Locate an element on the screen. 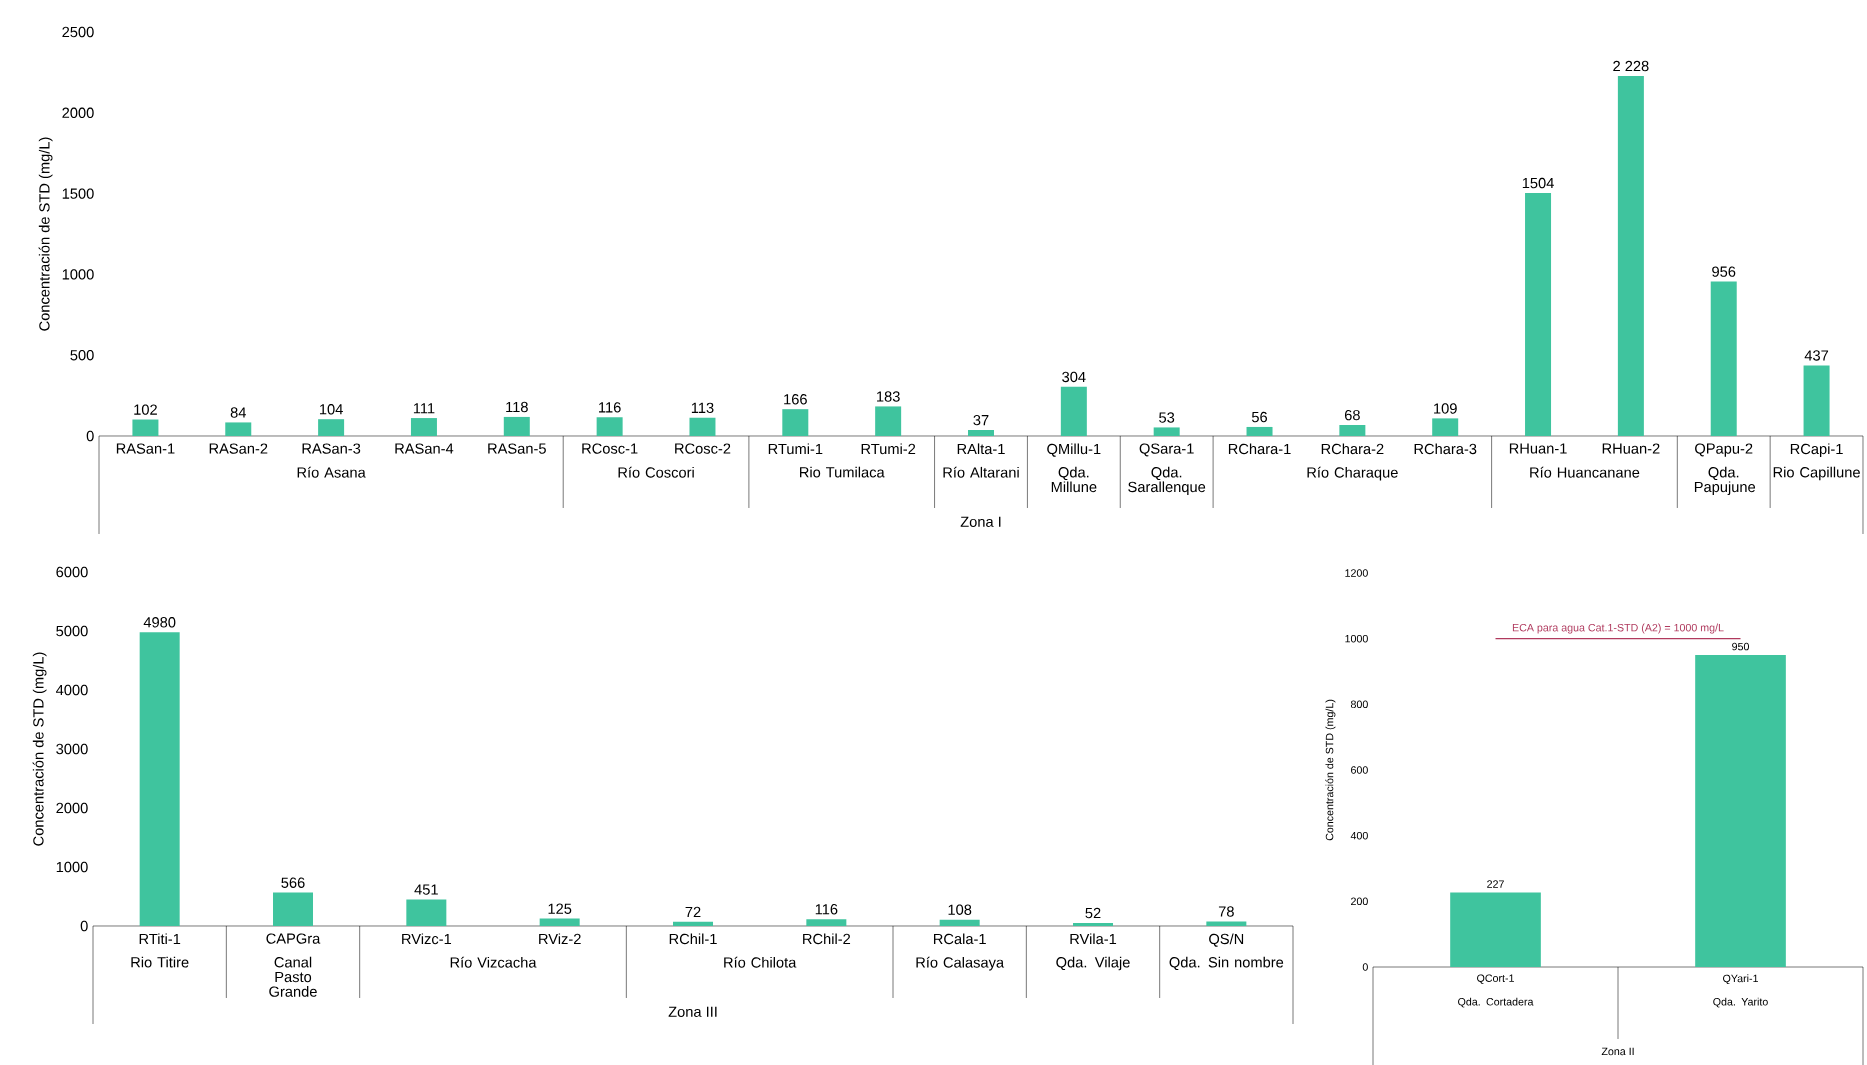 The width and height of the screenshot is (1867, 1065). text: Qda. Sarallenque is located at coordinates (1167, 480).